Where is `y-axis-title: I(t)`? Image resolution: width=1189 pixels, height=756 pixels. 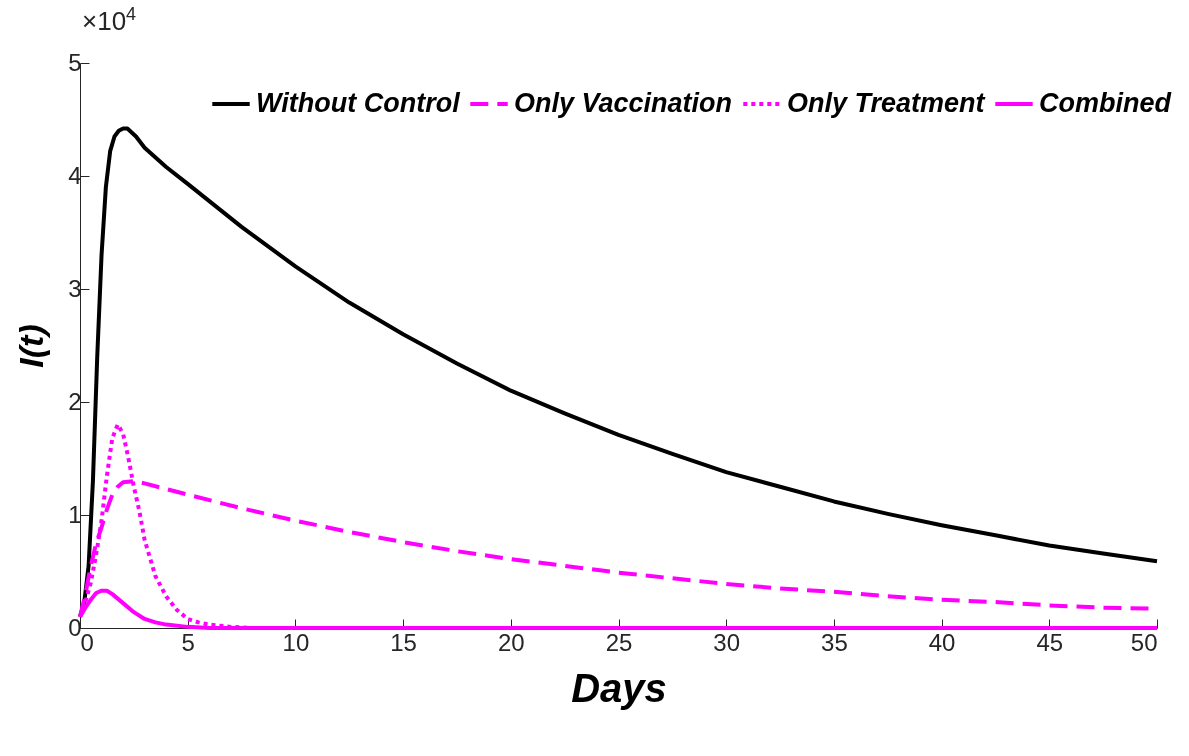
y-axis-title: I(t) is located at coordinates (31, 346).